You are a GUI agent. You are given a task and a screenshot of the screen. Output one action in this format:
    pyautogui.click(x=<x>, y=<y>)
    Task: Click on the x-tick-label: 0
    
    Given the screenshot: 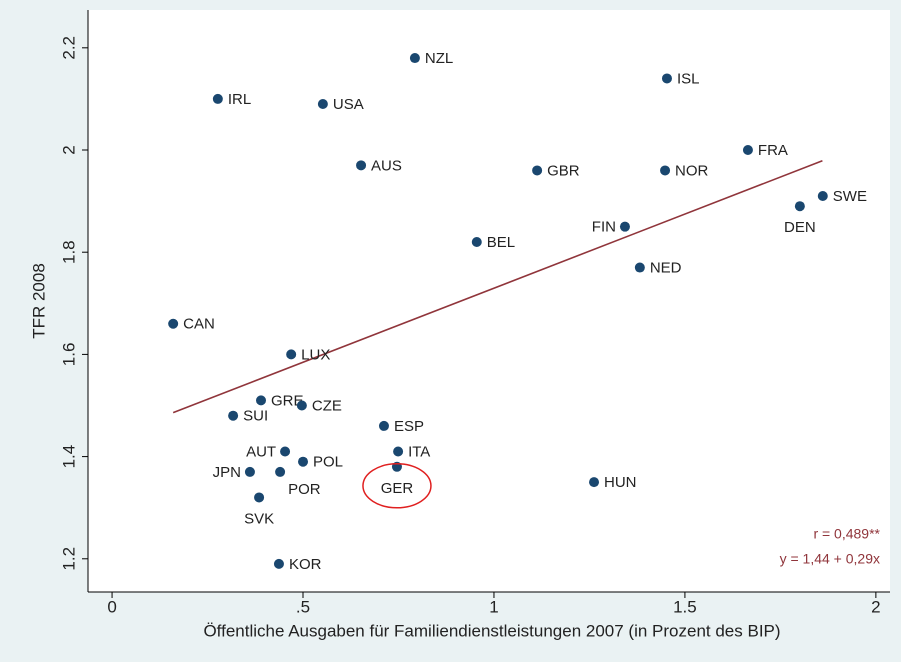 What is the action you would take?
    pyautogui.click(x=111, y=606)
    